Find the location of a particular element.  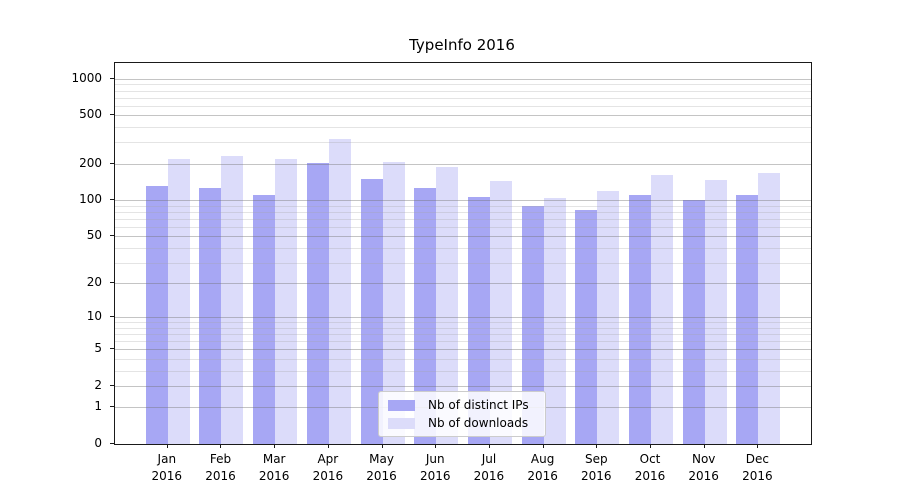

bar-downloads-nov is located at coordinates (715, 312).